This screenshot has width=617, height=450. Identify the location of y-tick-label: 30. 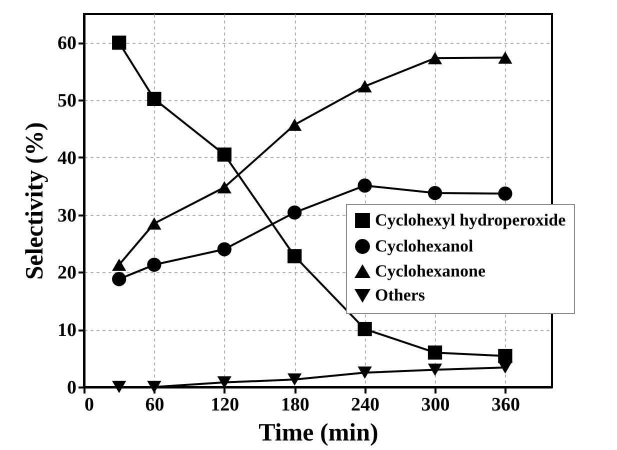
(67, 215).